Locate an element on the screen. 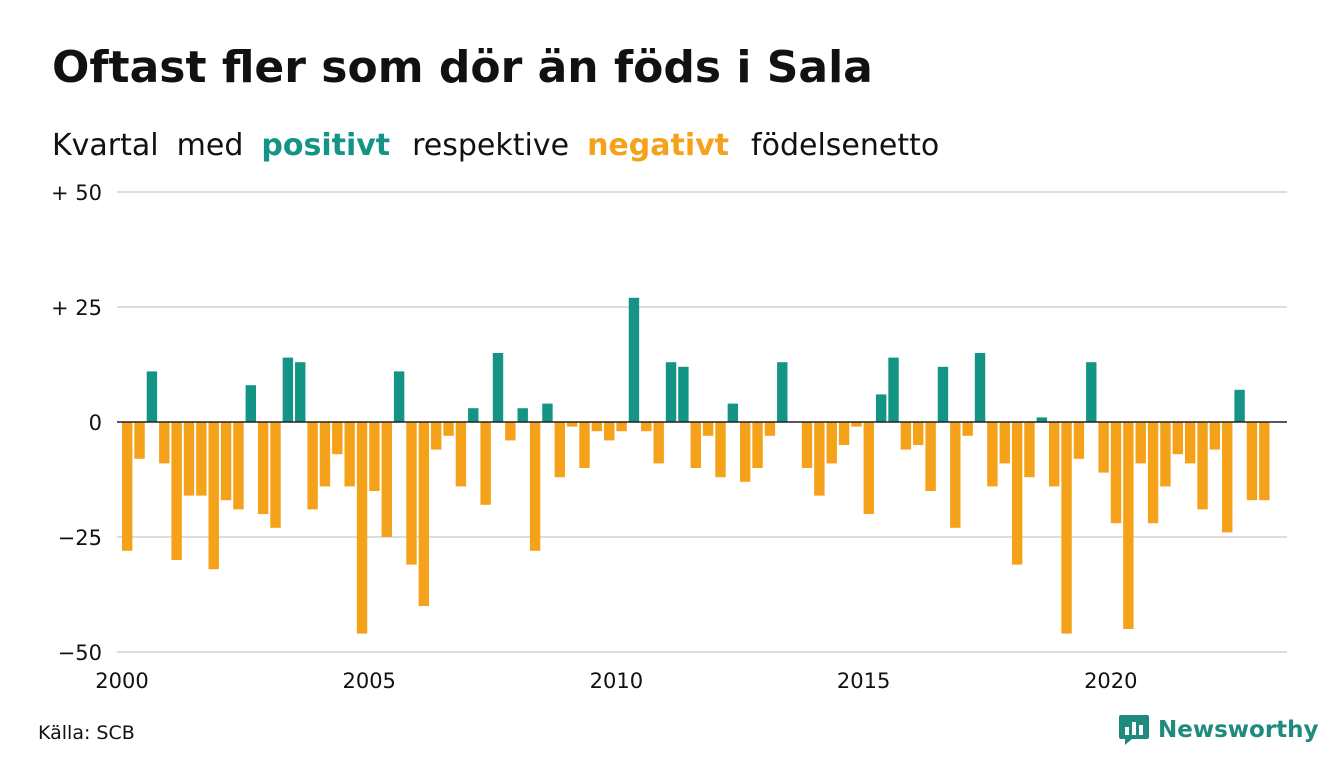 The image size is (1340, 780). x-tick-label: 2015 is located at coordinates (863, 681).